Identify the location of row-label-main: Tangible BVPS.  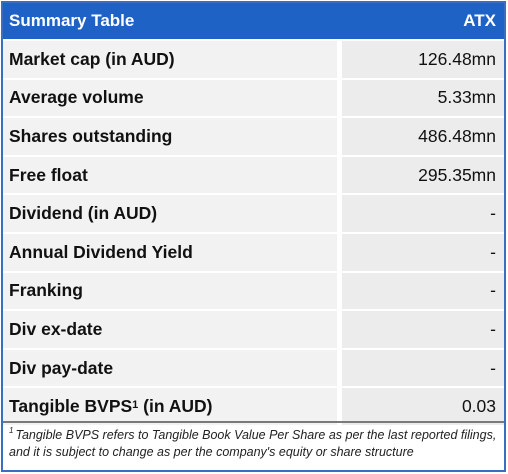
(71, 406).